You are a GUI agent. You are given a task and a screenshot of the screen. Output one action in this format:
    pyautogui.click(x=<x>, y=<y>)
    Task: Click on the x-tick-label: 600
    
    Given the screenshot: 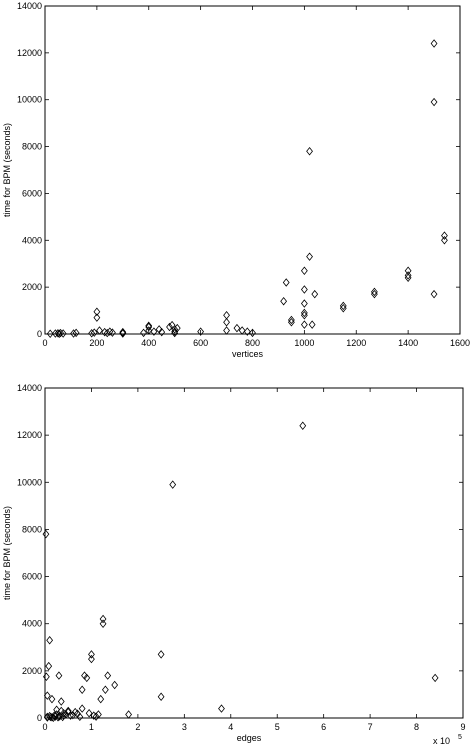 What is the action you would take?
    pyautogui.click(x=200, y=343)
    